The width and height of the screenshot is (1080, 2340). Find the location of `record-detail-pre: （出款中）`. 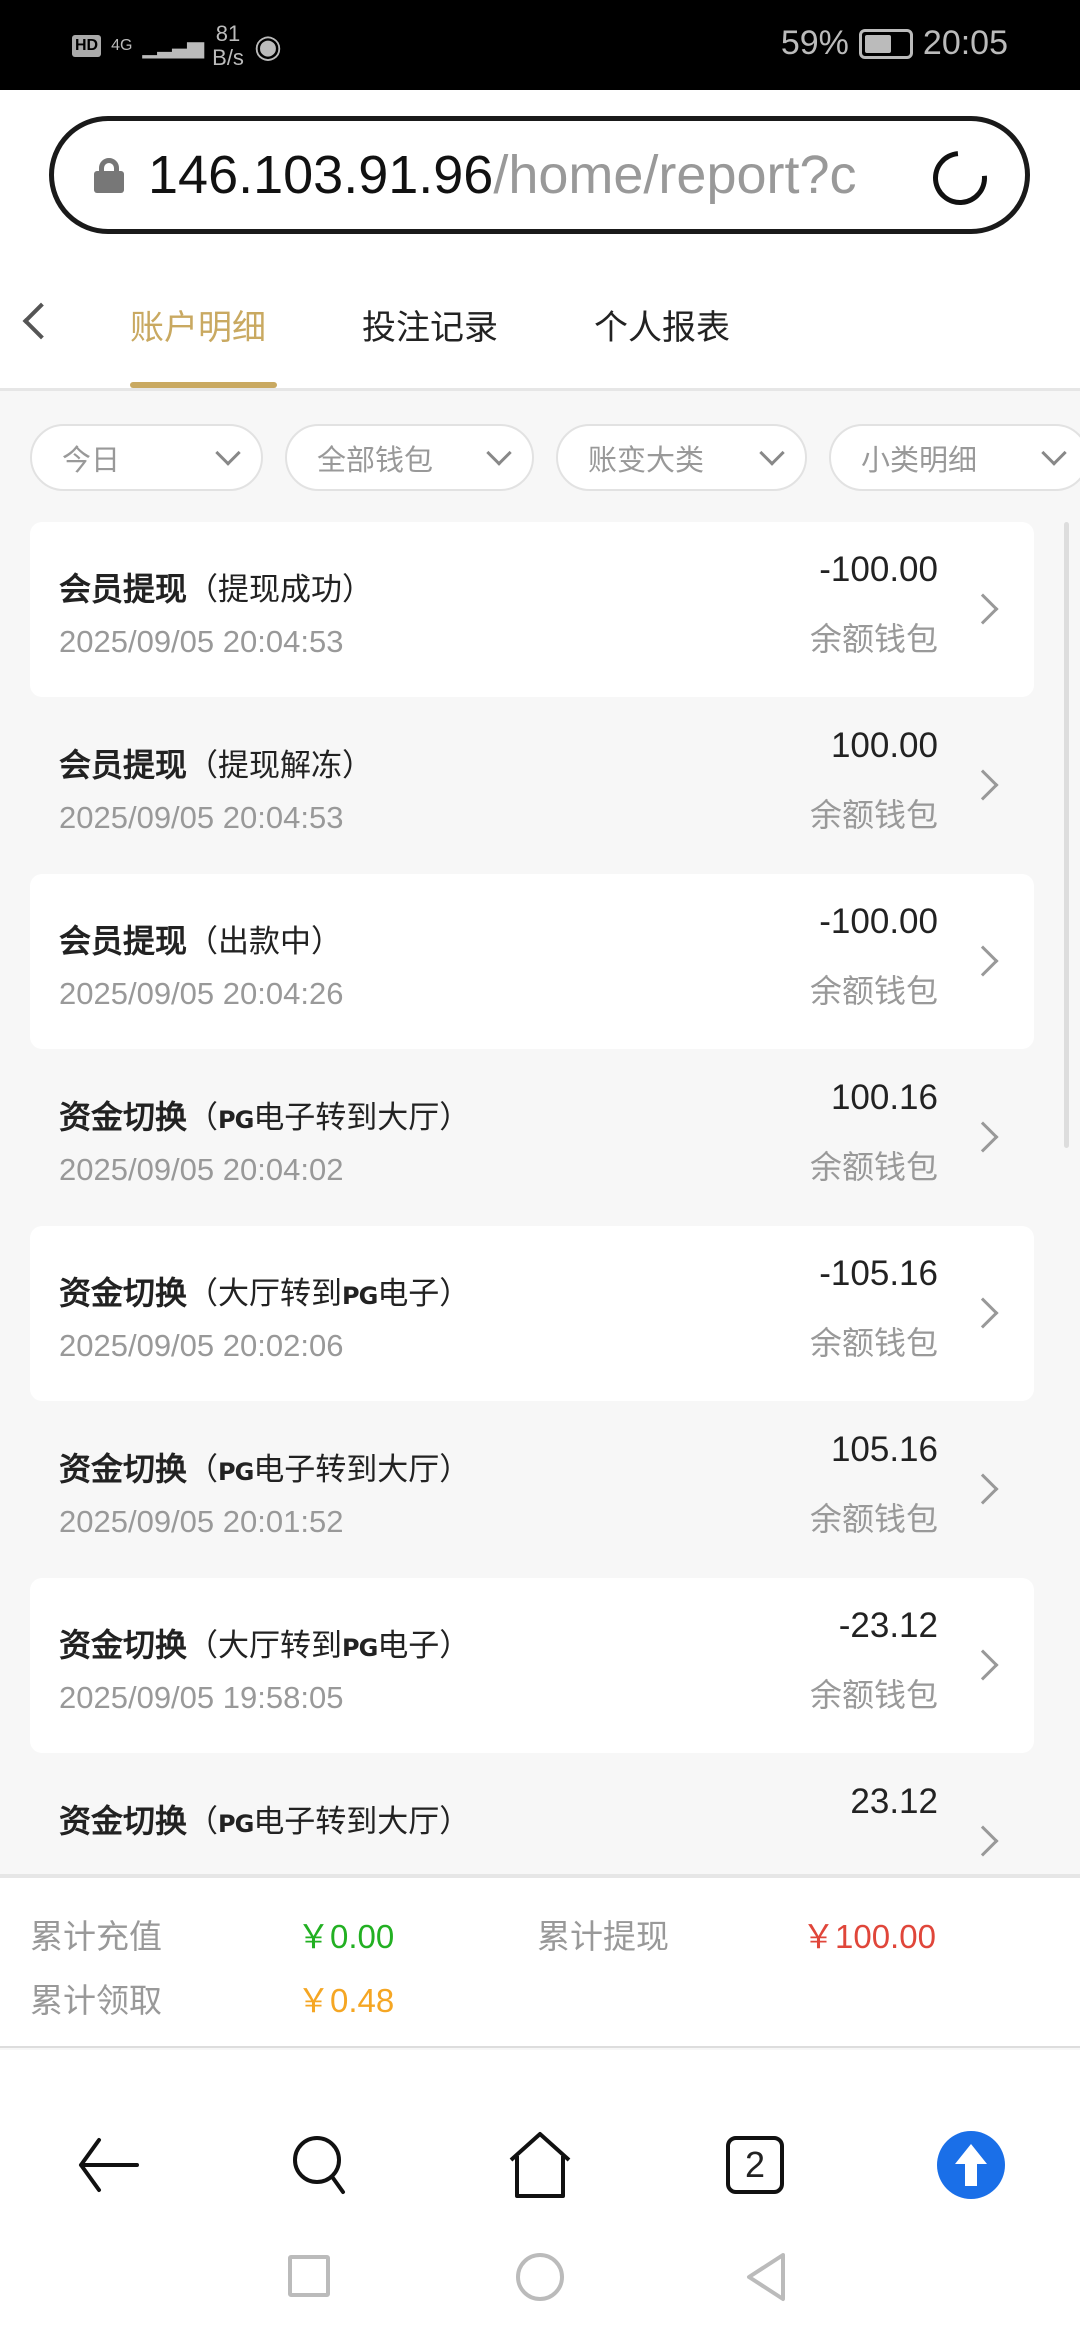

record-detail-pre: （出款中） is located at coordinates (265, 941).